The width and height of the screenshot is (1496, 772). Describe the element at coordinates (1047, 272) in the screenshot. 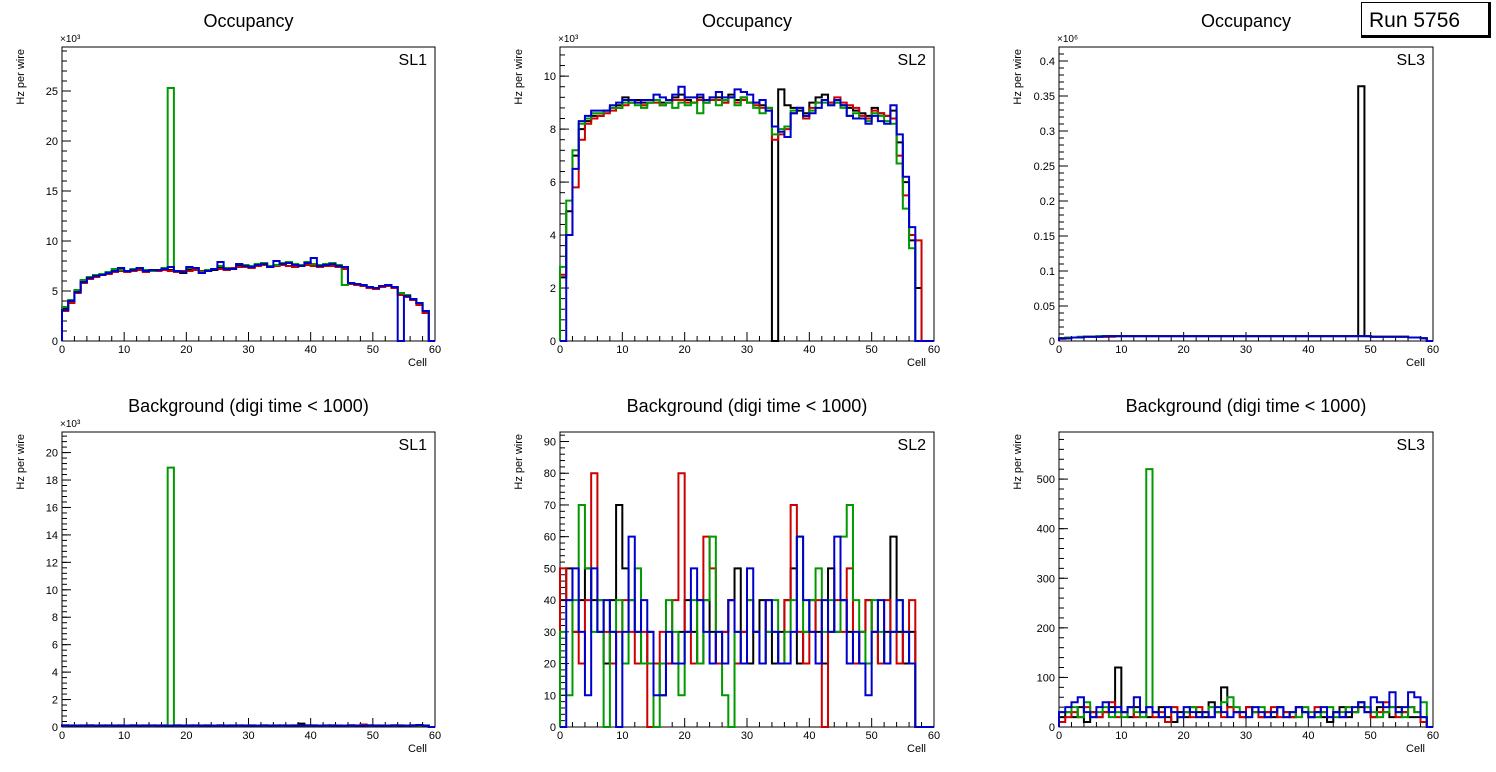

I see `y-tick-label: 0.1` at that location.